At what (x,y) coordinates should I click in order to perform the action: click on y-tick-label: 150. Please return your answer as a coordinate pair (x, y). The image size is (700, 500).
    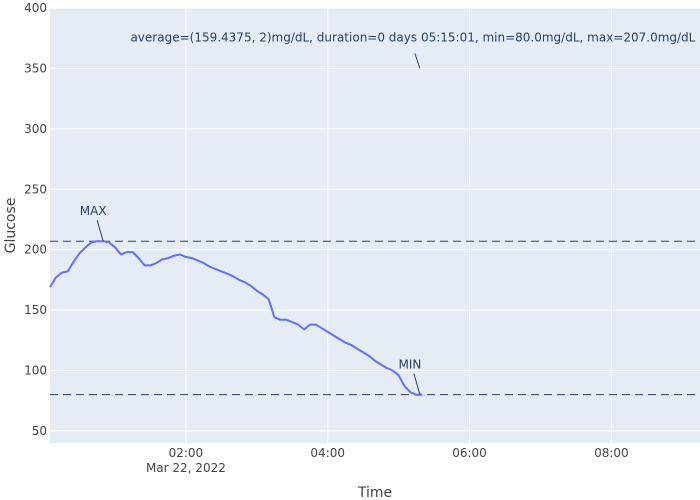
    Looking at the image, I should click on (35, 310).